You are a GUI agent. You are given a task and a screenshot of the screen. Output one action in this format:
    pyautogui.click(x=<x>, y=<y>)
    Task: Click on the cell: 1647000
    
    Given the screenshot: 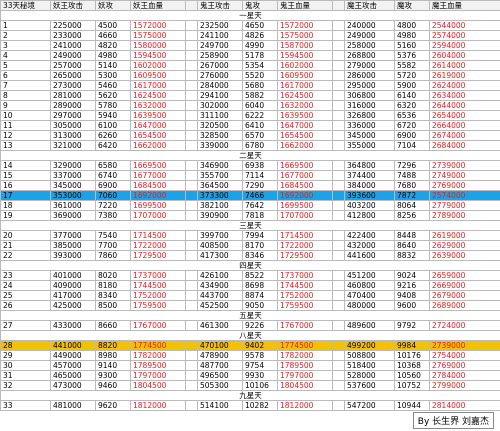 What is the action you would take?
    pyautogui.click(x=305, y=125)
    